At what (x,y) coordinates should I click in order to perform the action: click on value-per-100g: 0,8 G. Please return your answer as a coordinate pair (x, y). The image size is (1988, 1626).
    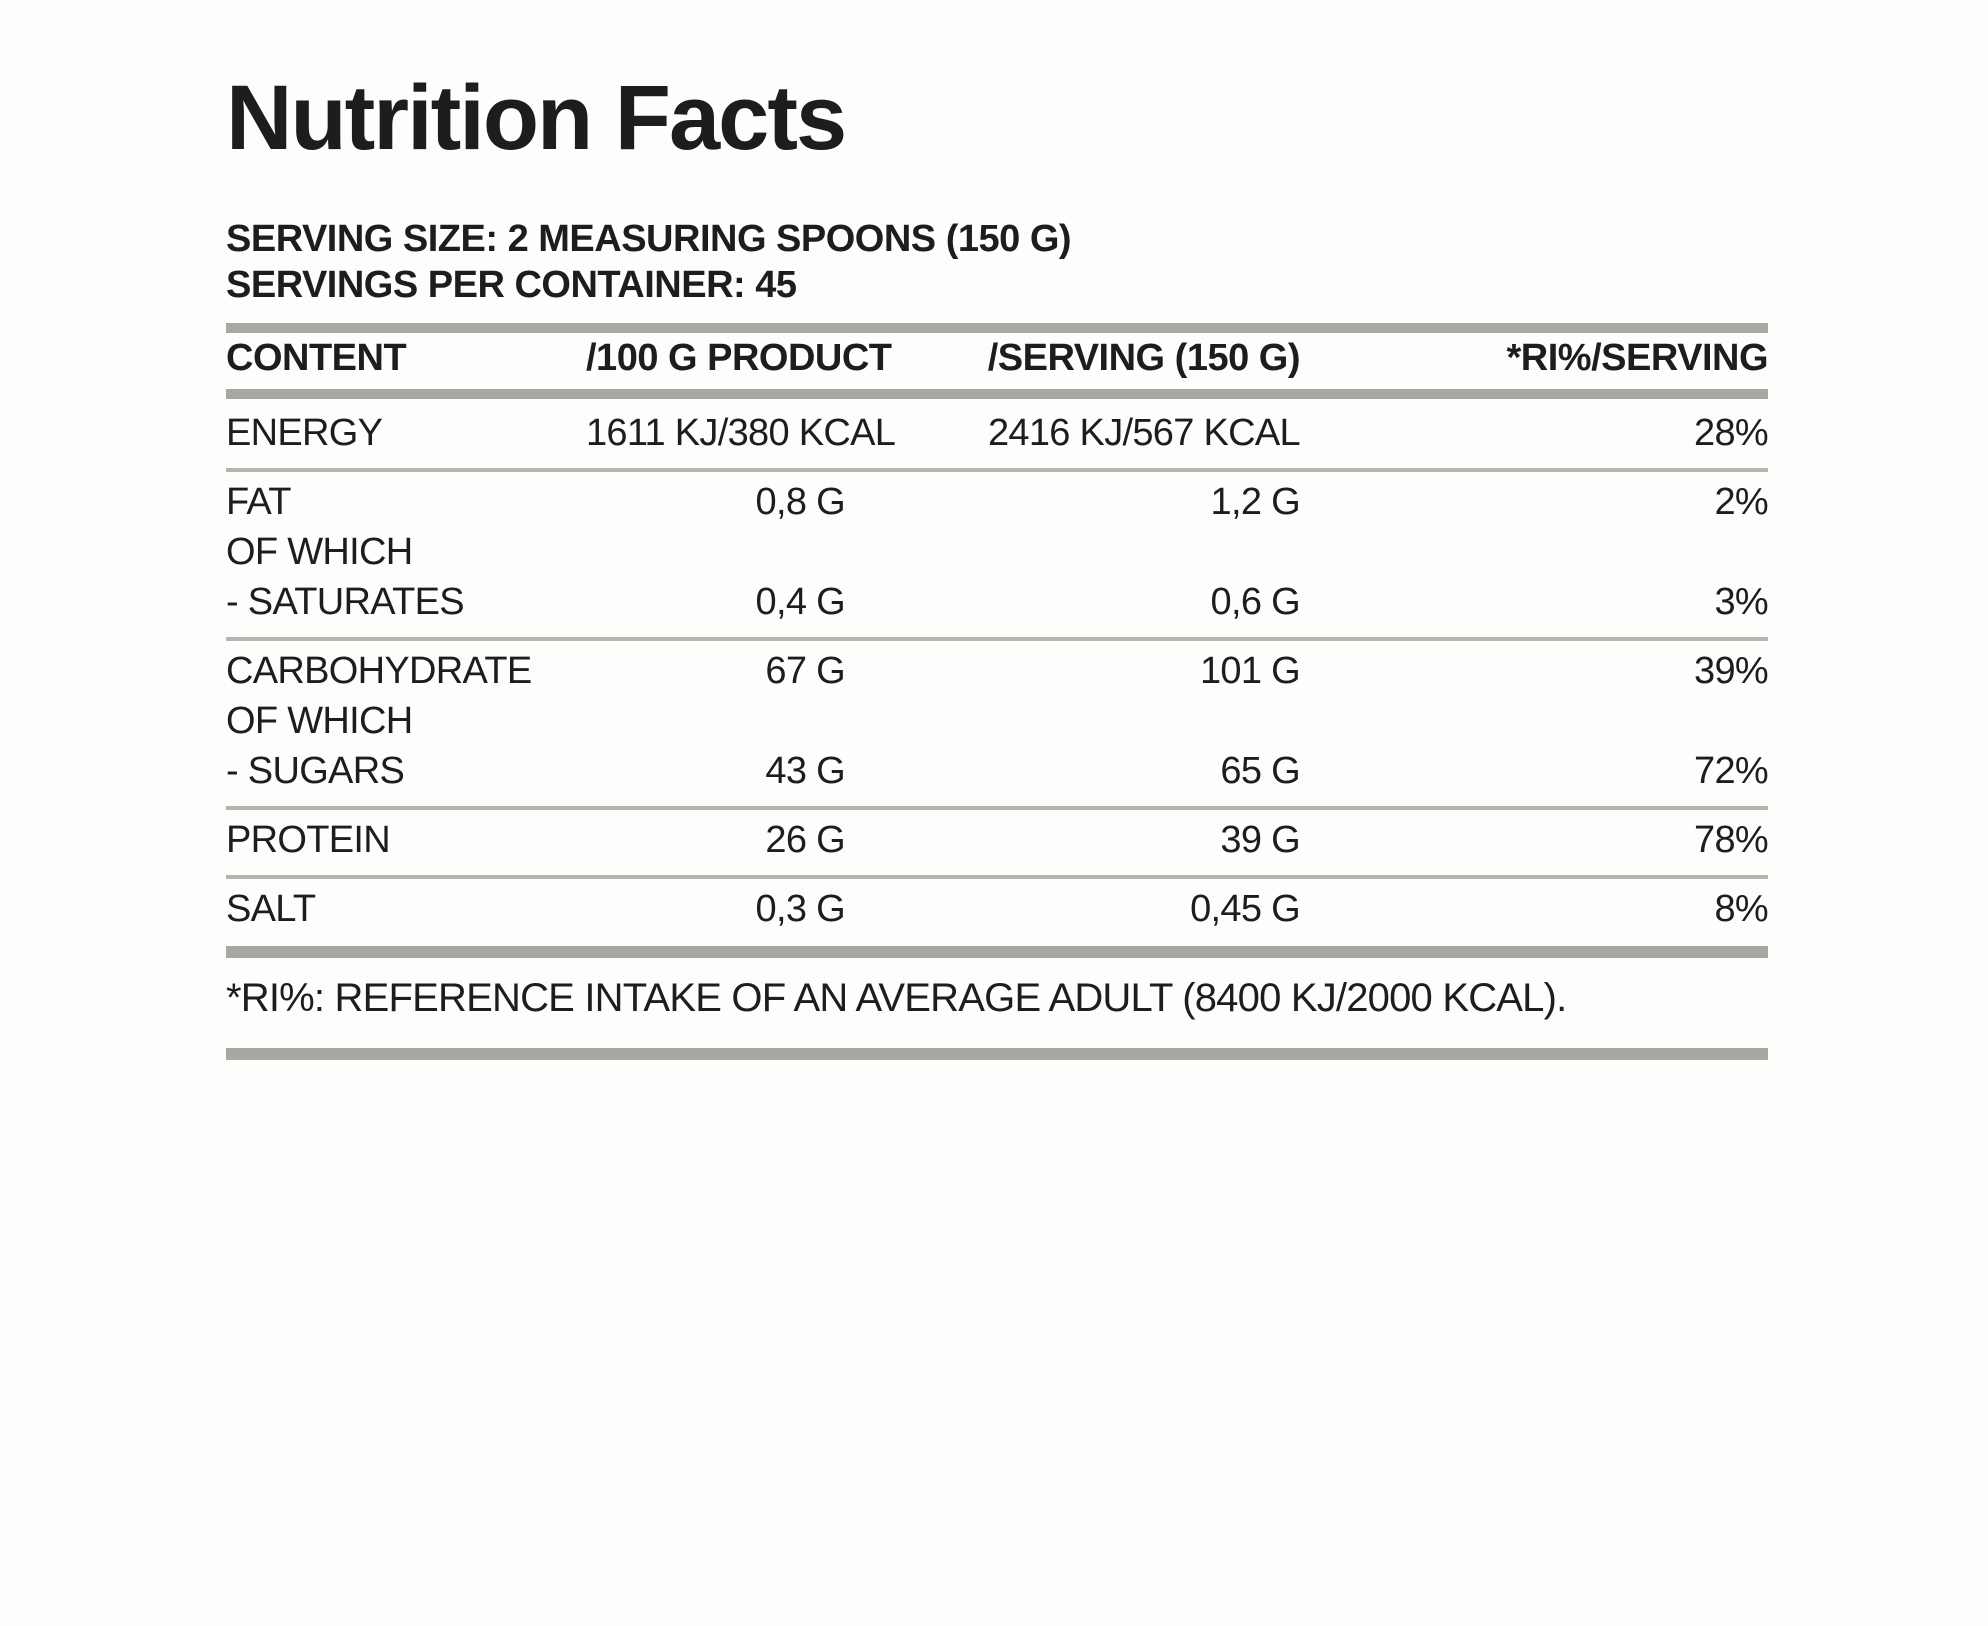
    Looking at the image, I should click on (800, 502).